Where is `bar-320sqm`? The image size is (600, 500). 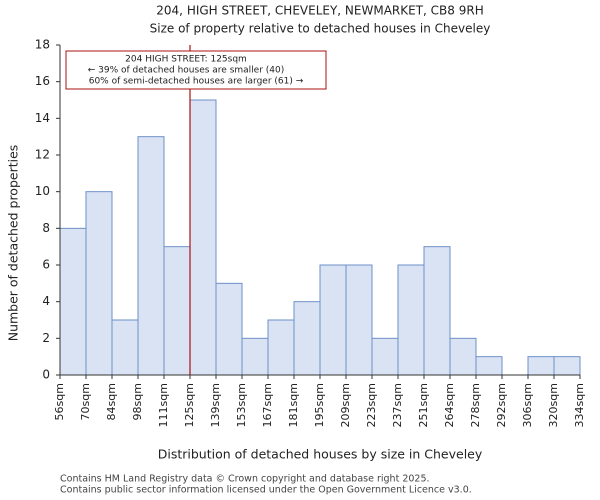 bar-320sqm is located at coordinates (567, 366).